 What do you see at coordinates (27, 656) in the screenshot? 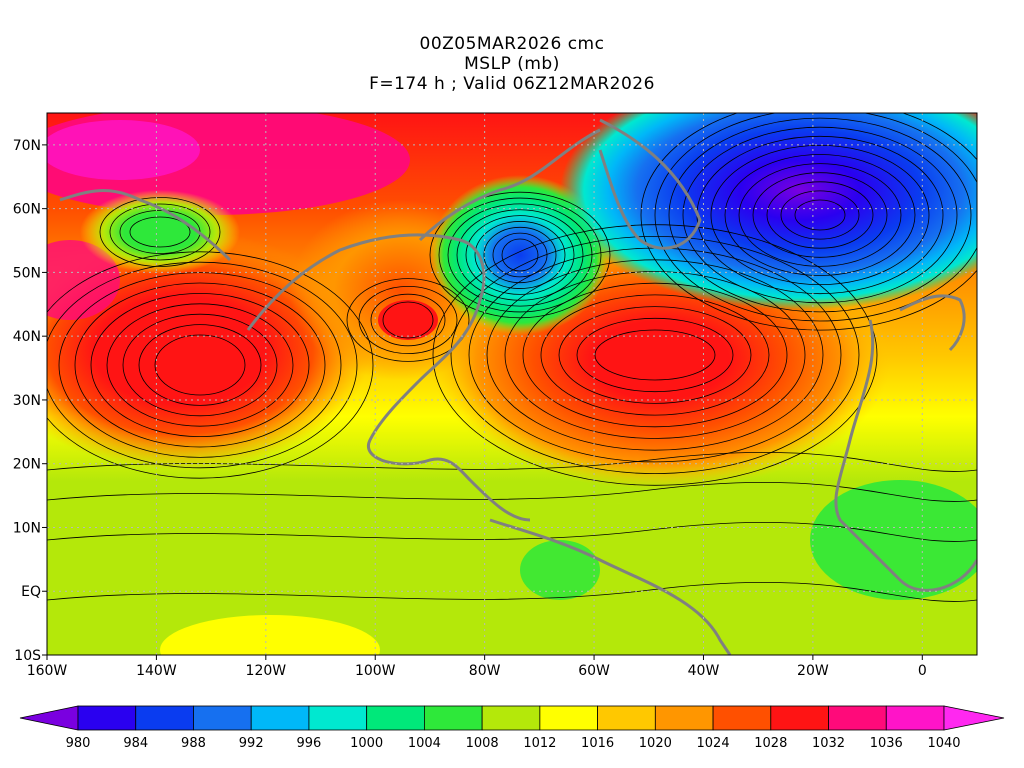
I see `y-tick-label: 10S` at bounding box center [27, 656].